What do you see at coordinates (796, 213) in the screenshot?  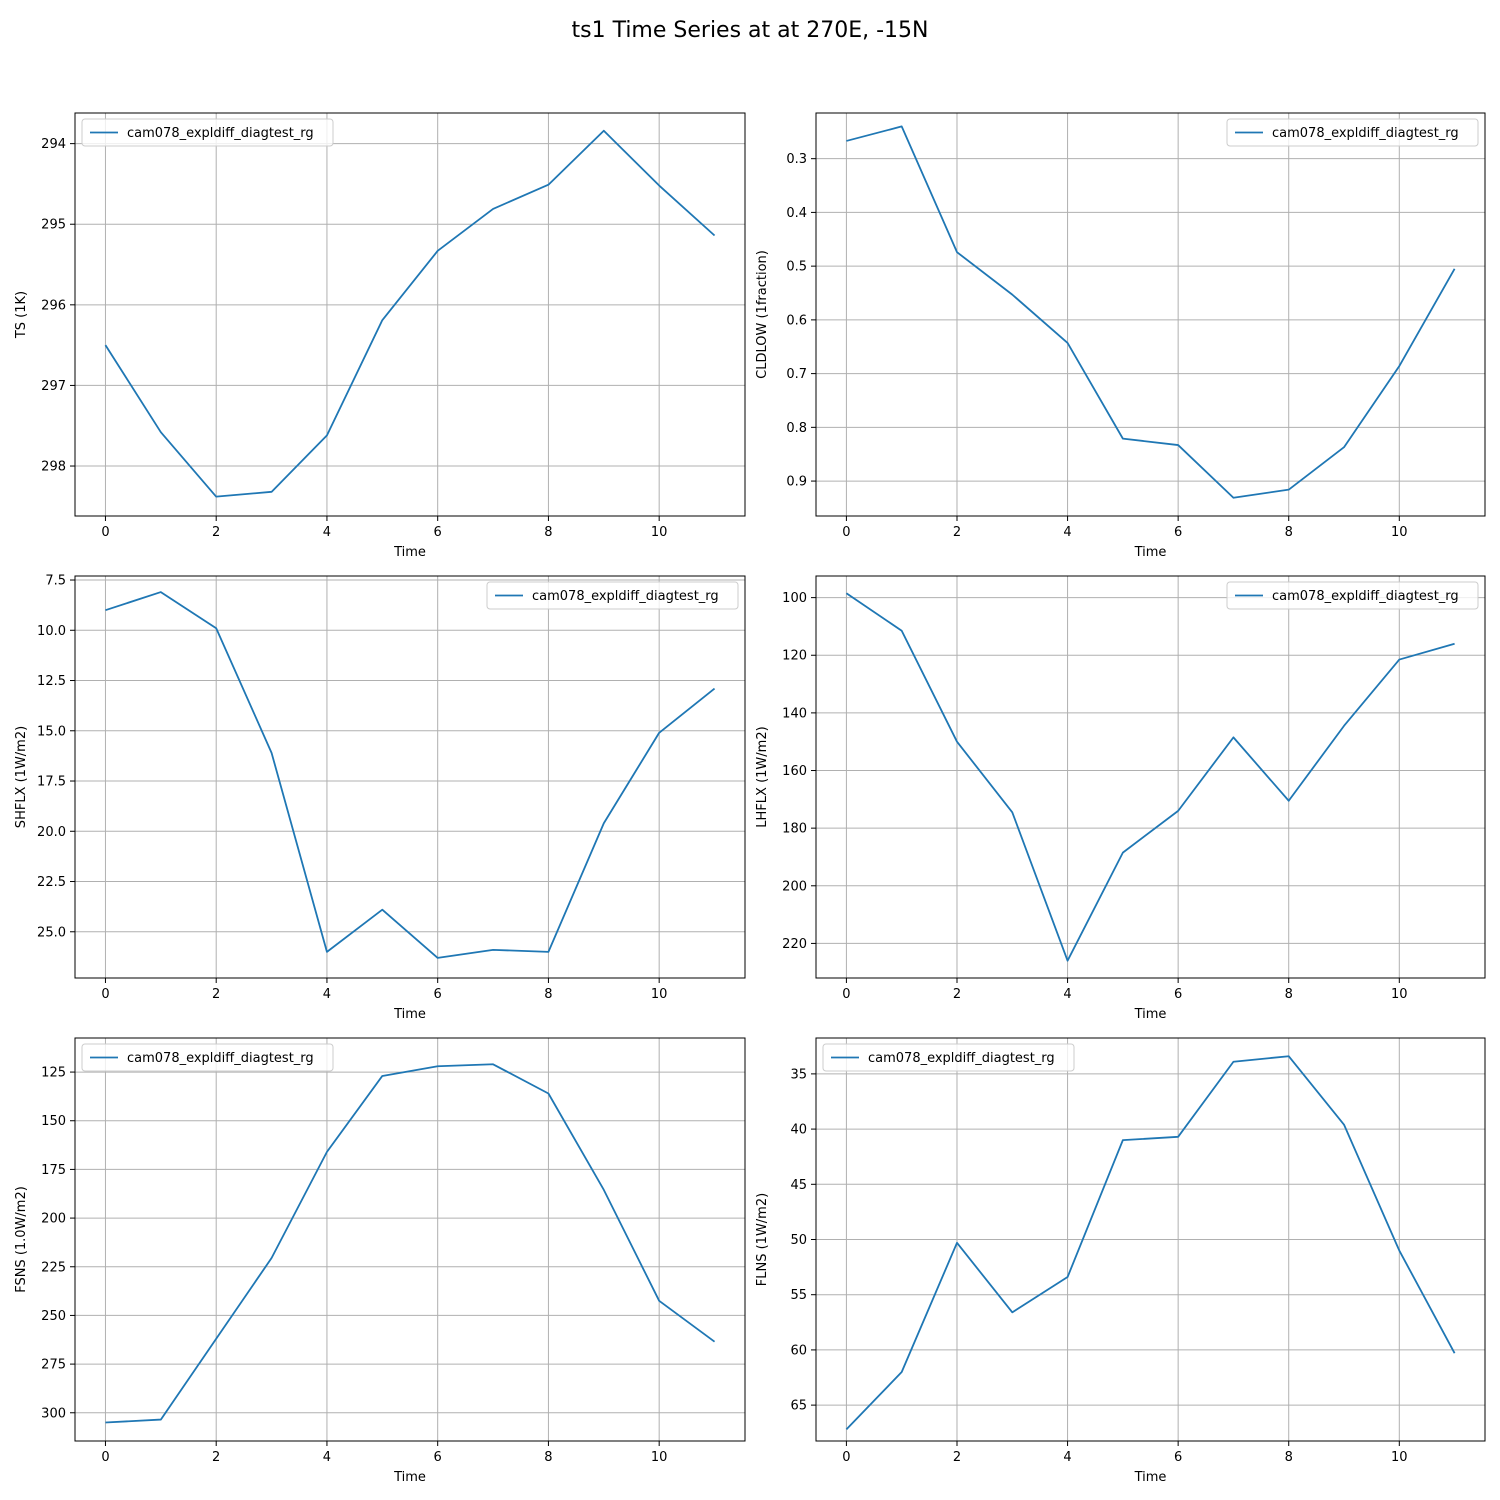 I see `y-tick-label: 0.4` at bounding box center [796, 213].